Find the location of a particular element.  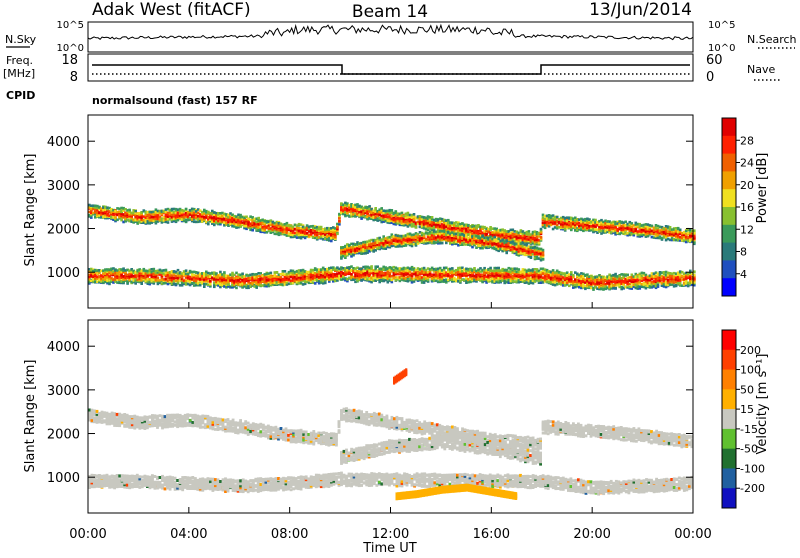

beam-title: Beam 14 is located at coordinates (390, 12).